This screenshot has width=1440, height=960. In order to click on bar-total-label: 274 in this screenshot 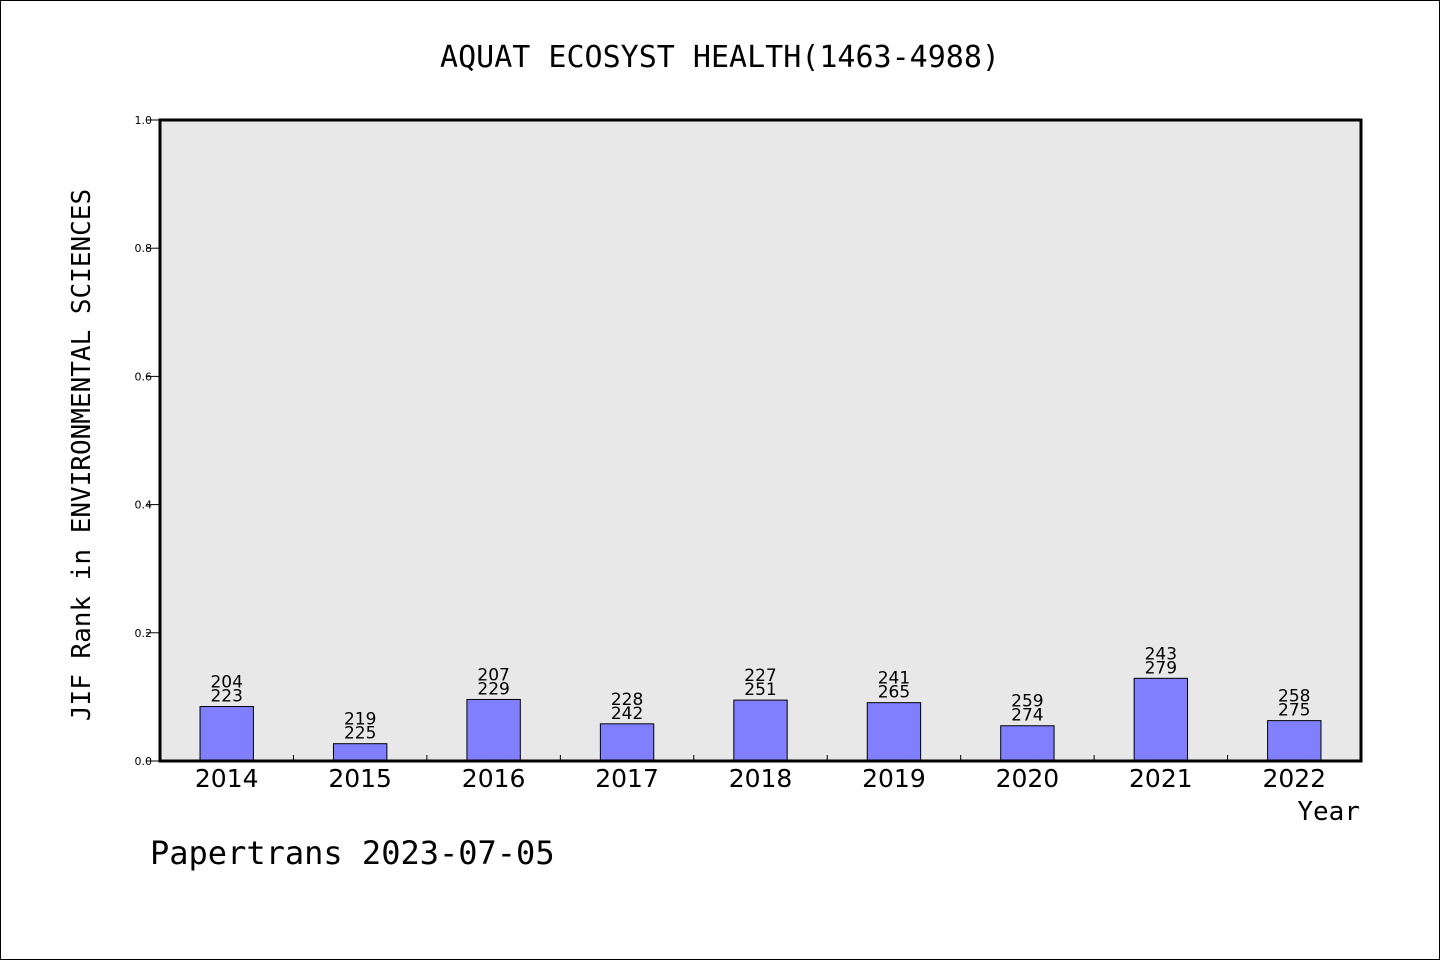, I will do `click(1027, 716)`.